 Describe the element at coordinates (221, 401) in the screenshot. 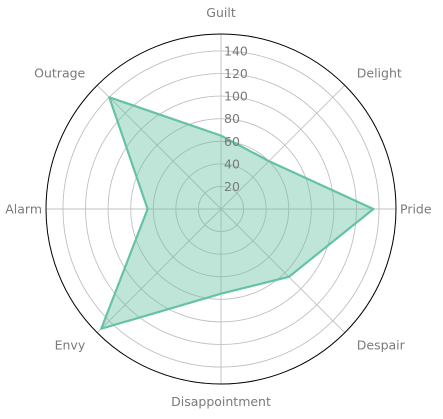

I see `category-label-disappointment: Disappointment` at that location.